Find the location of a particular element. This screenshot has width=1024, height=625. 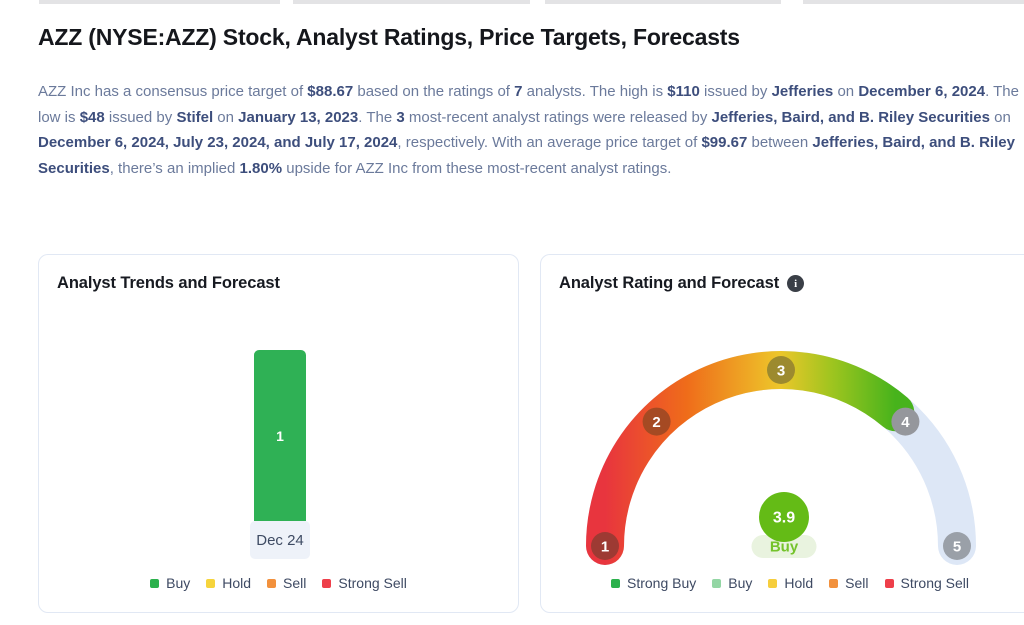

bar-value-label: 1 is located at coordinates (280, 435).